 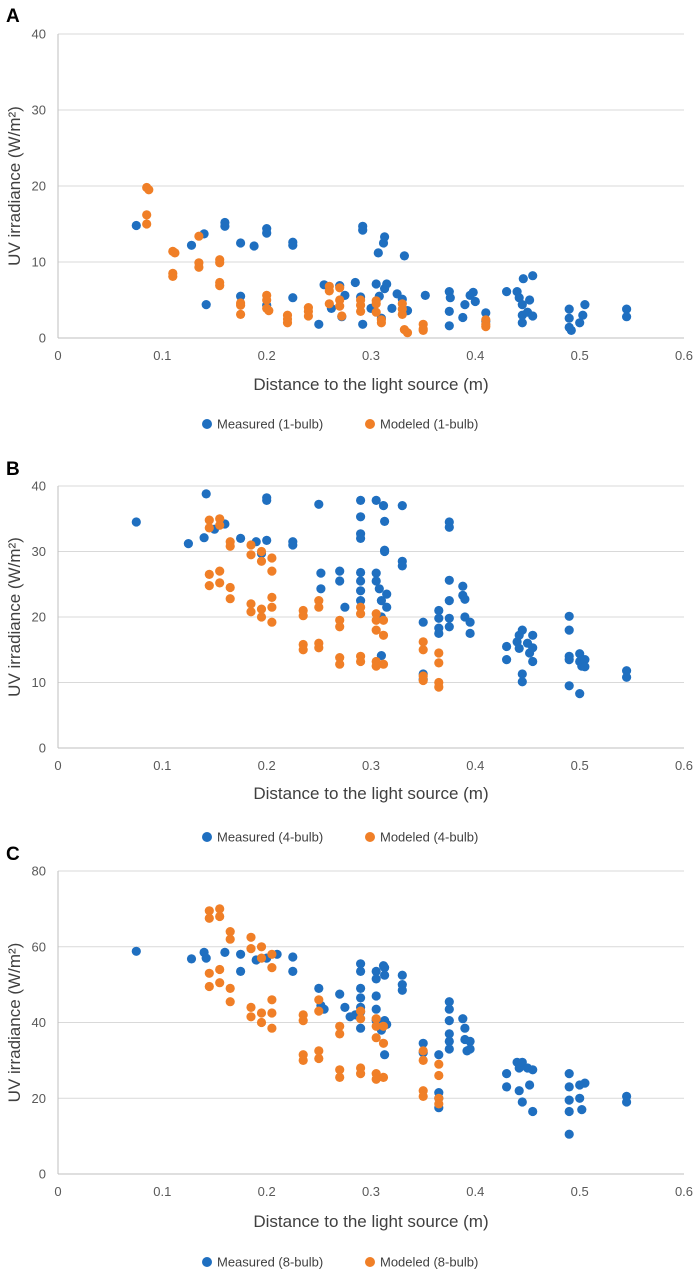 What do you see at coordinates (429, 837) in the screenshot?
I see `legend-label: Modeled (4-bulb)` at bounding box center [429, 837].